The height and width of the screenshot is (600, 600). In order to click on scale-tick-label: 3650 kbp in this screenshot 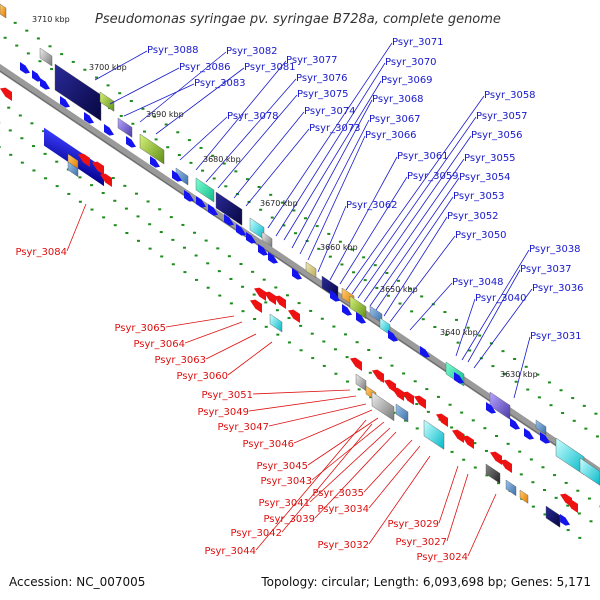, I will do `click(399, 289)`.